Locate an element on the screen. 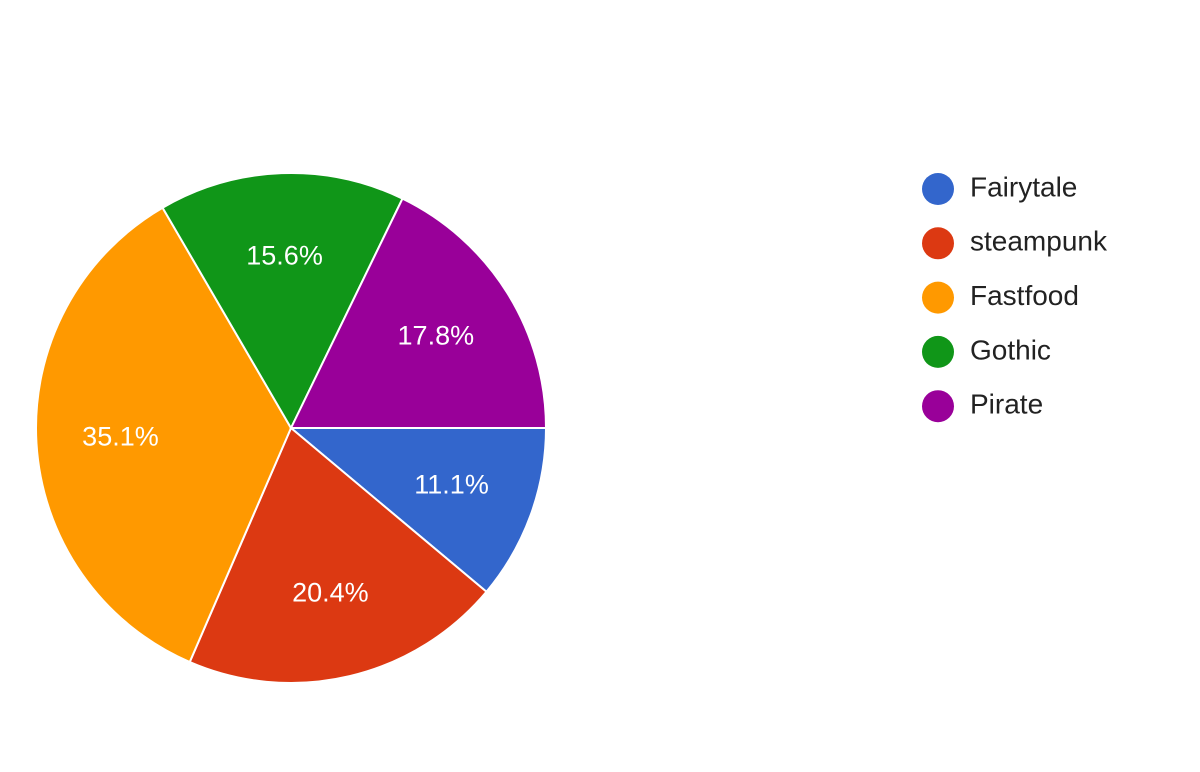  legend-label: Gothic is located at coordinates (1010, 349).